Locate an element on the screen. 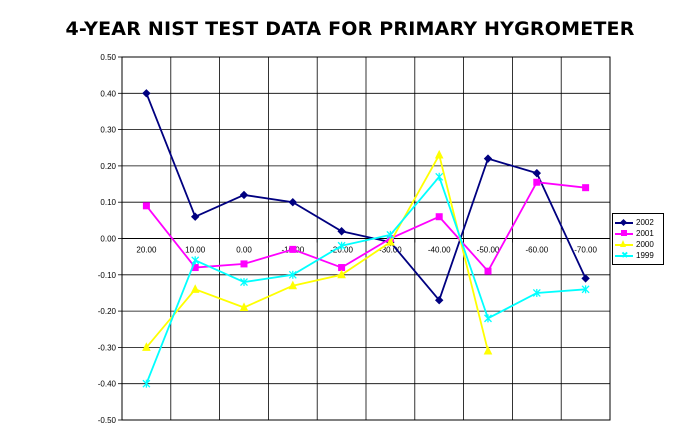 Image resolution: width=700 pixels, height=447 pixels. legend-marker-square is located at coordinates (624, 233).